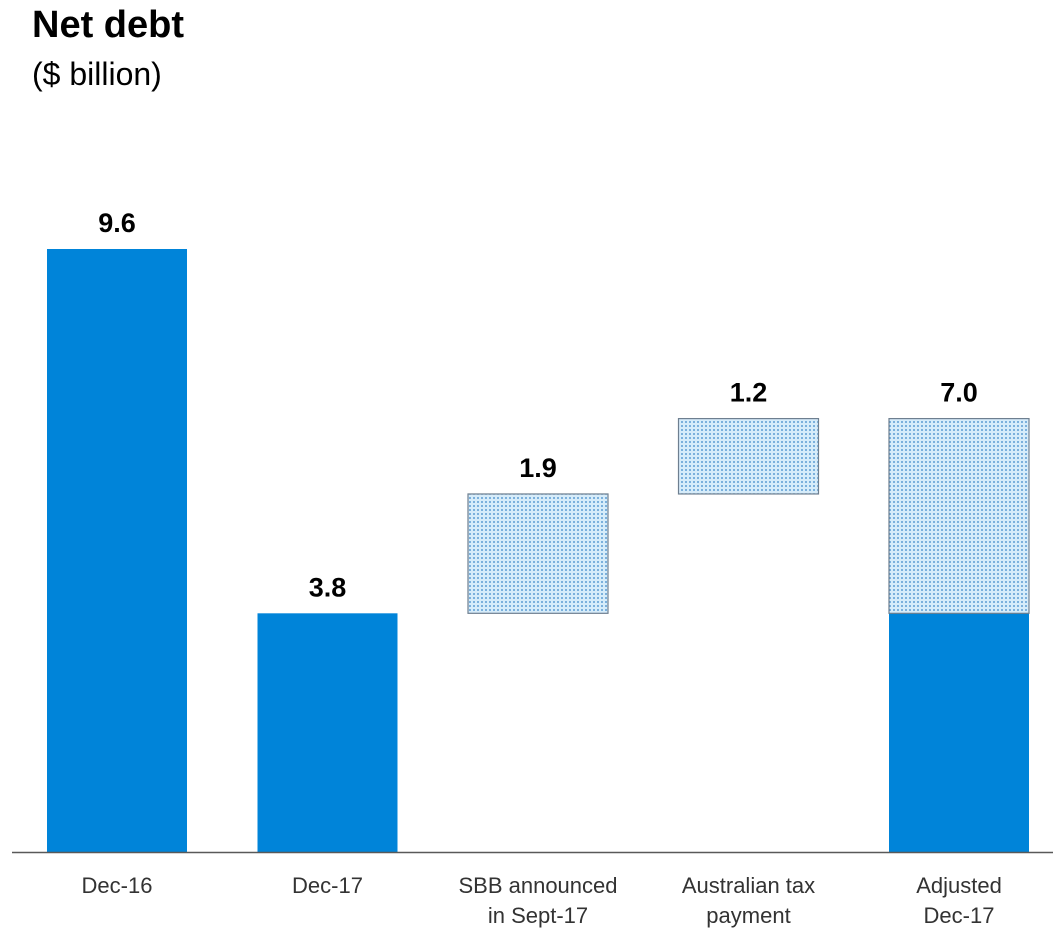 The image size is (1053, 929). What do you see at coordinates (748, 900) in the screenshot?
I see `category-label-4: Australian tax payment` at bounding box center [748, 900].